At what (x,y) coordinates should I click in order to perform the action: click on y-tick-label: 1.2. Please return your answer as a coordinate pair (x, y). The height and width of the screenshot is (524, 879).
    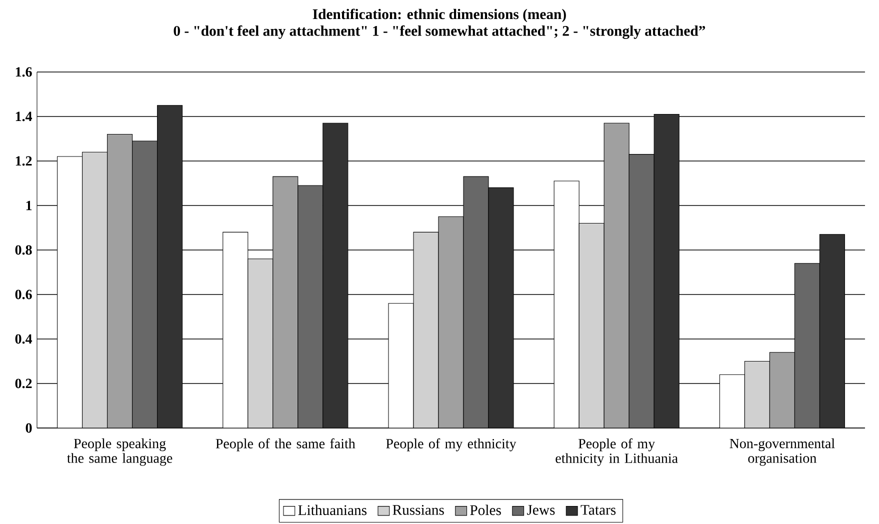
    Looking at the image, I should click on (24, 161).